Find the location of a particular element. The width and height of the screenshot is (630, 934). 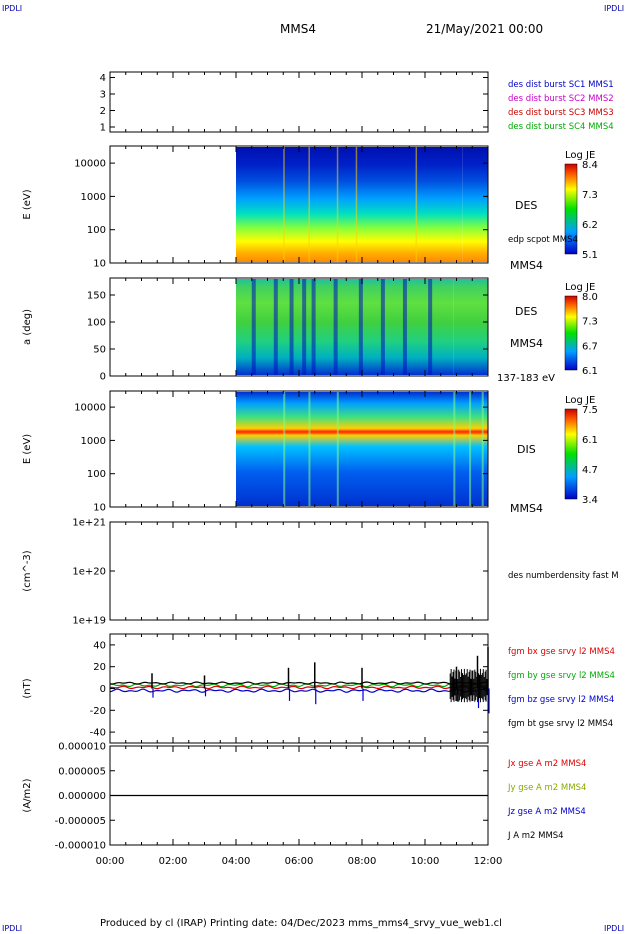

colorbar-tick-label: 8.4 is located at coordinates (590, 165).